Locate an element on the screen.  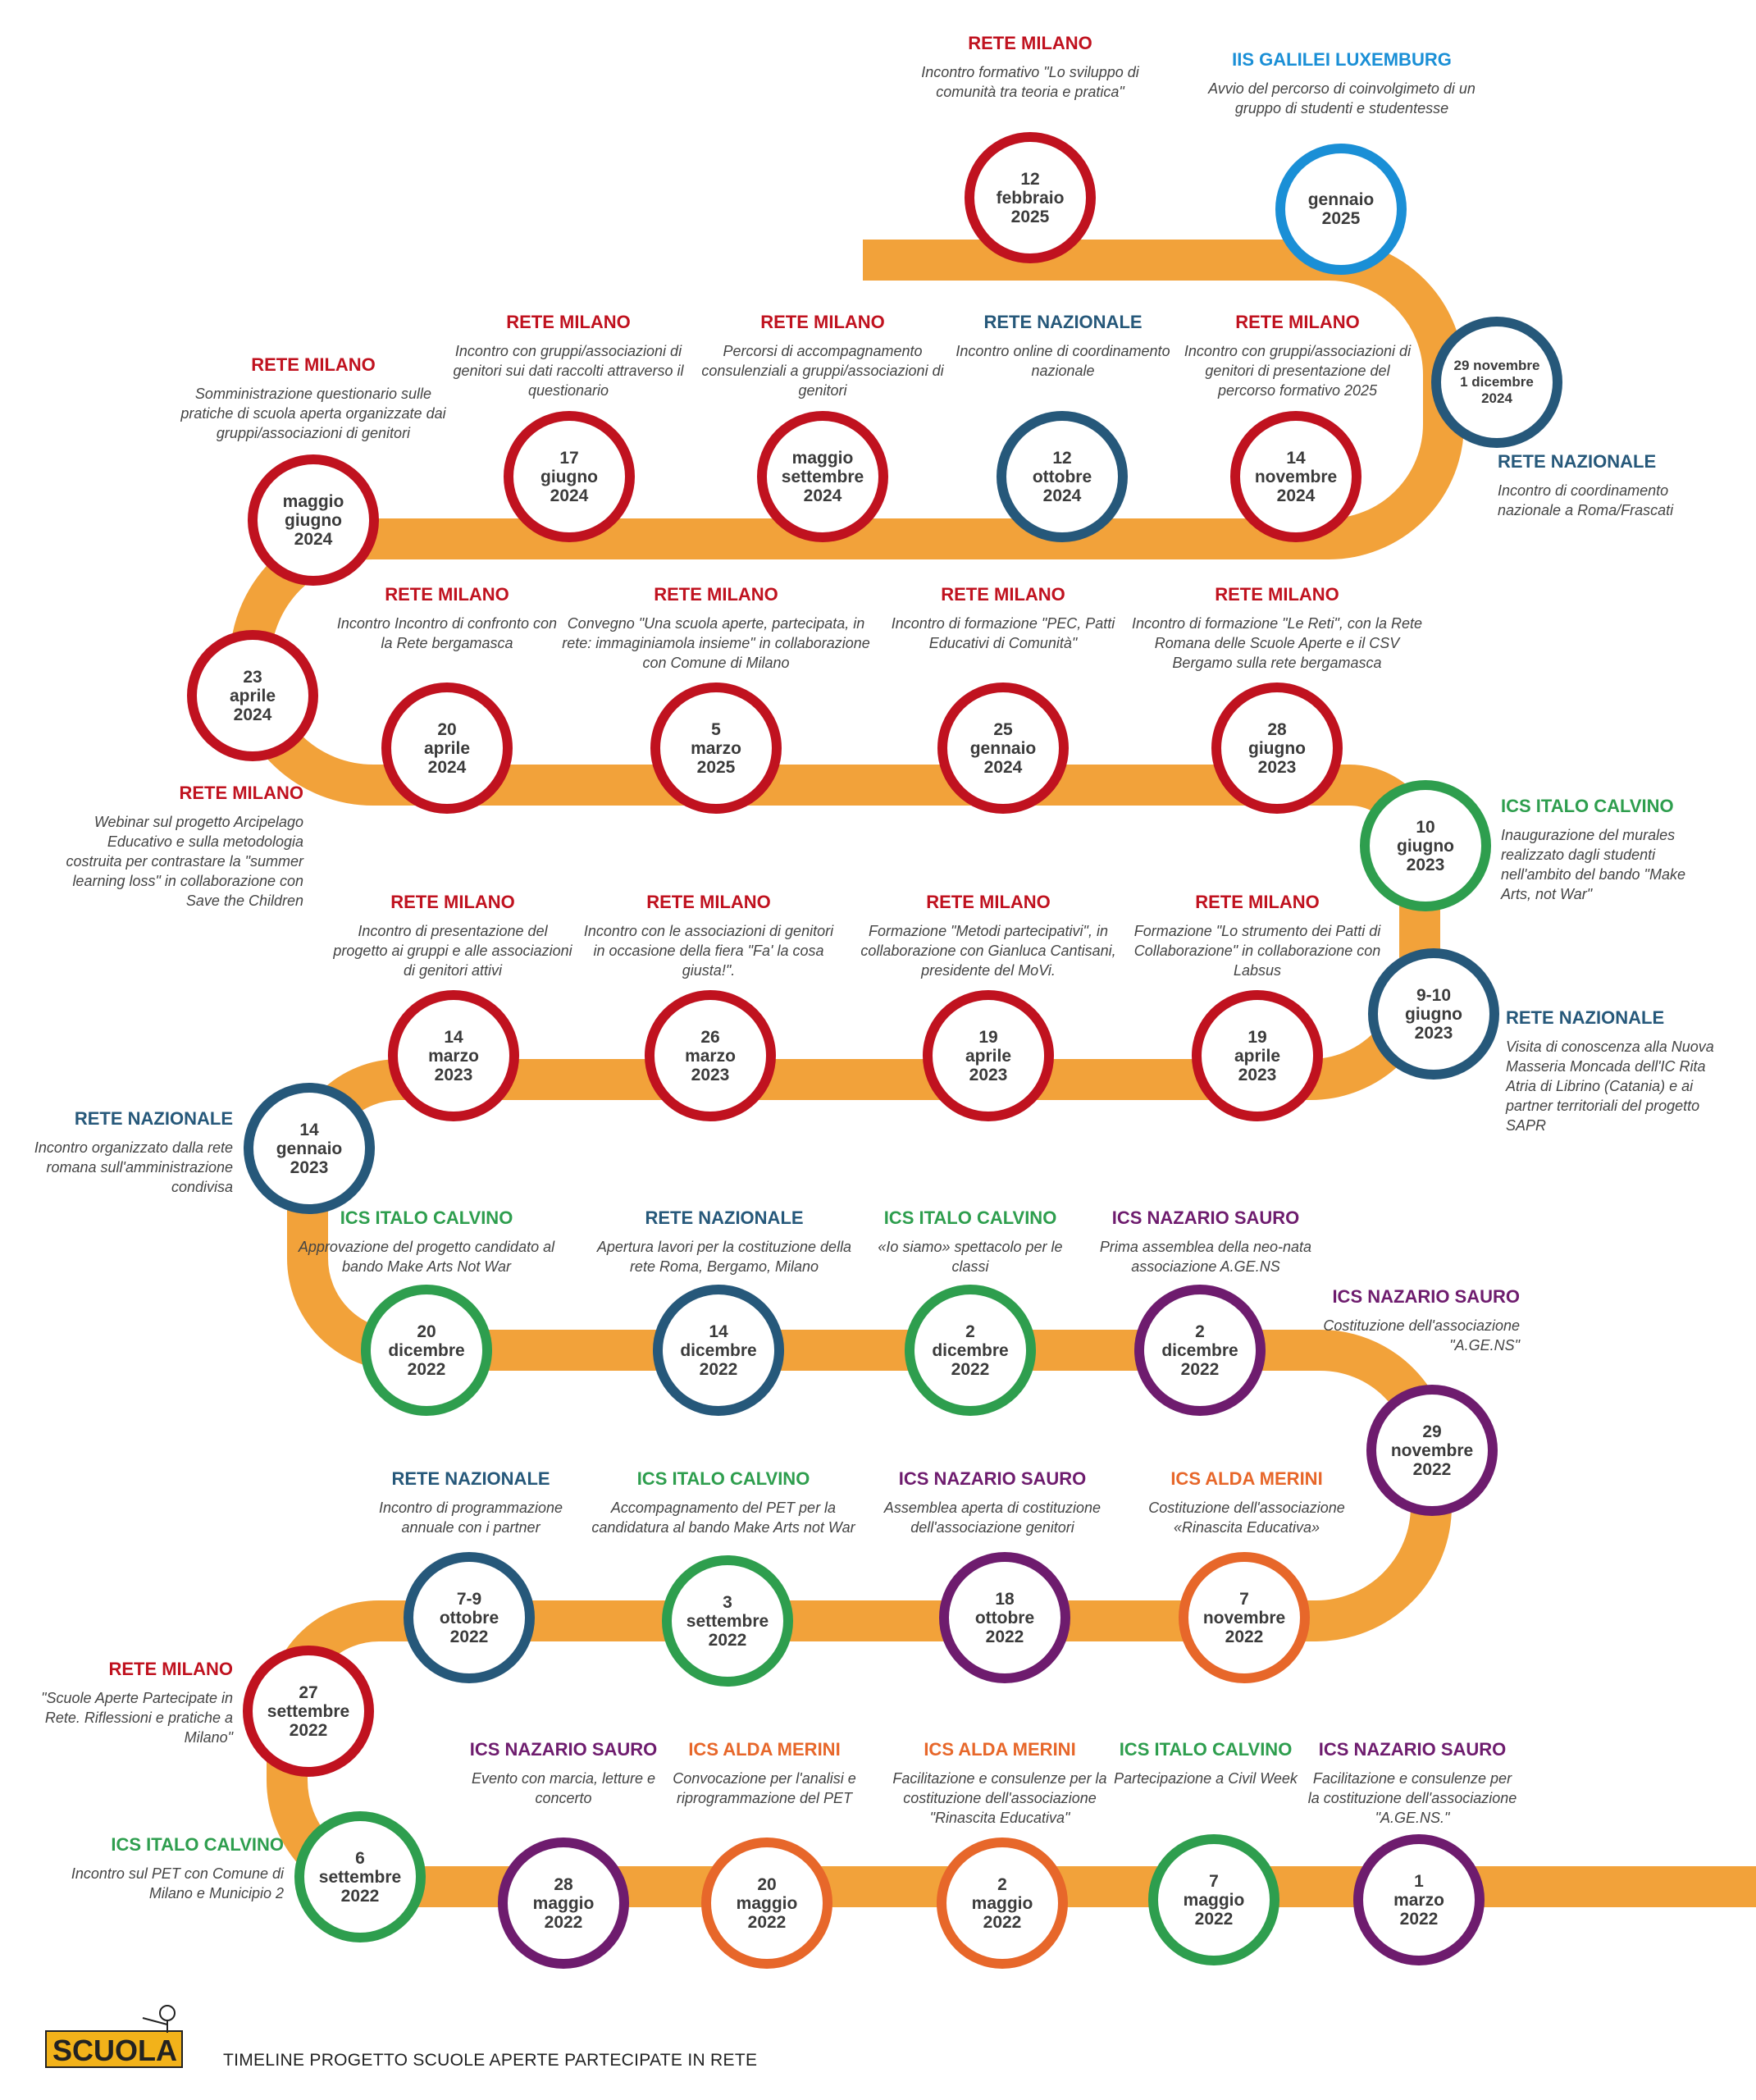
event-circle: 20 dicembre 2022 is located at coordinates (426, 1350).